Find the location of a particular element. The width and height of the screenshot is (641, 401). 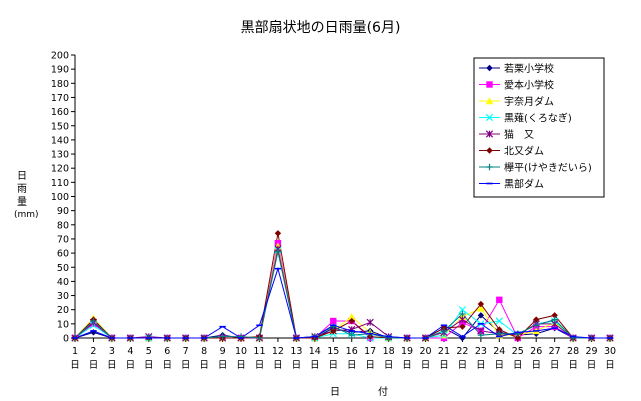

y-tick-label: 190 is located at coordinates (60, 70).